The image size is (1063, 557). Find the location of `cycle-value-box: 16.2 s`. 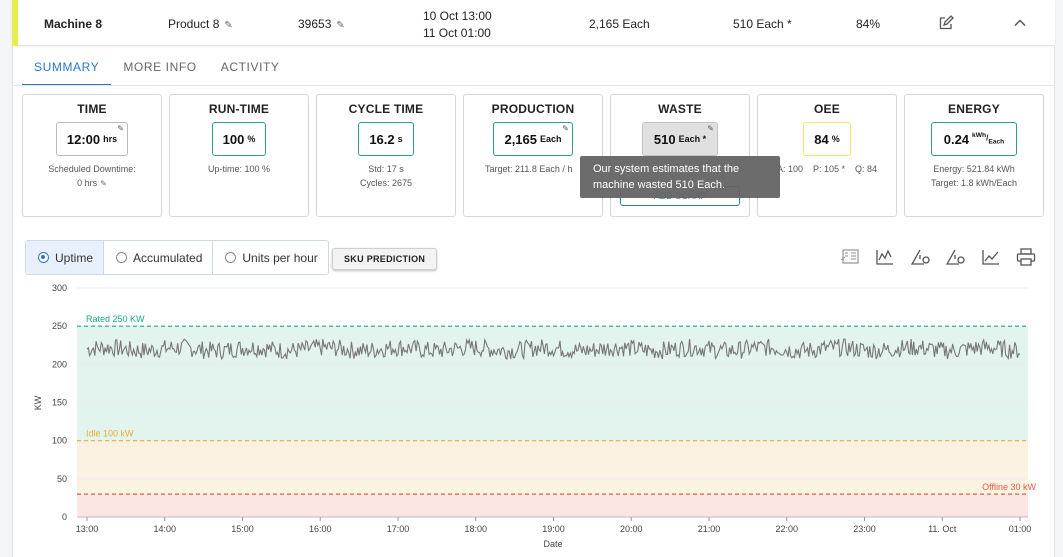

cycle-value-box: 16.2 s is located at coordinates (386, 139).